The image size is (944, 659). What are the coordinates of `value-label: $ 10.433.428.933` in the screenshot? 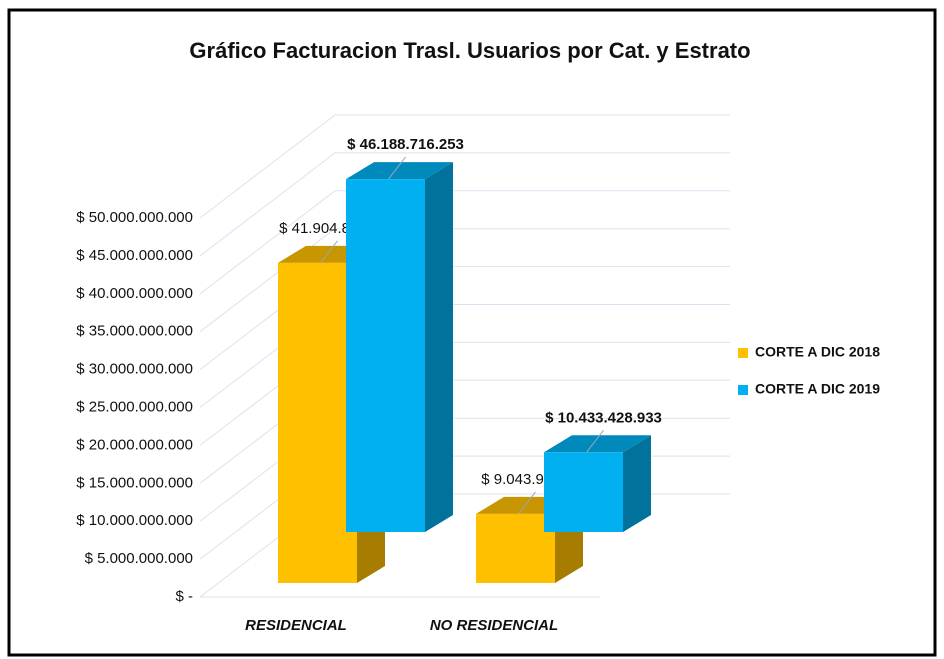 It's located at (603, 417).